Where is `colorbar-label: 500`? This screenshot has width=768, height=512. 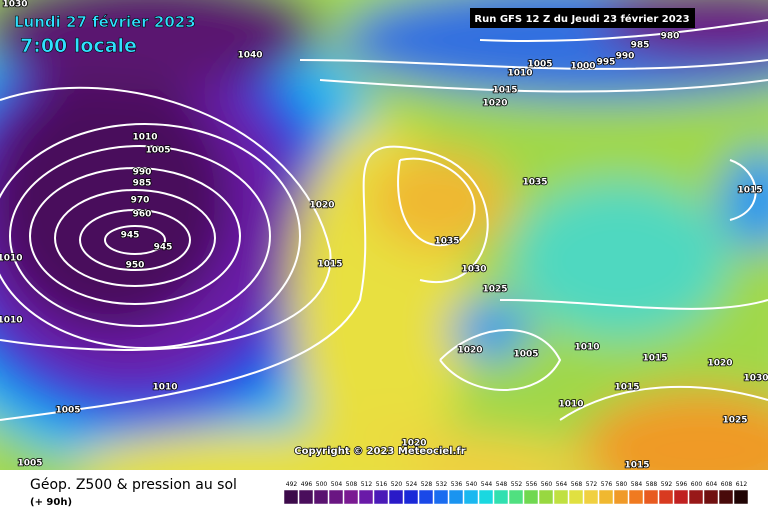 colorbar-label: 500 is located at coordinates (322, 484).